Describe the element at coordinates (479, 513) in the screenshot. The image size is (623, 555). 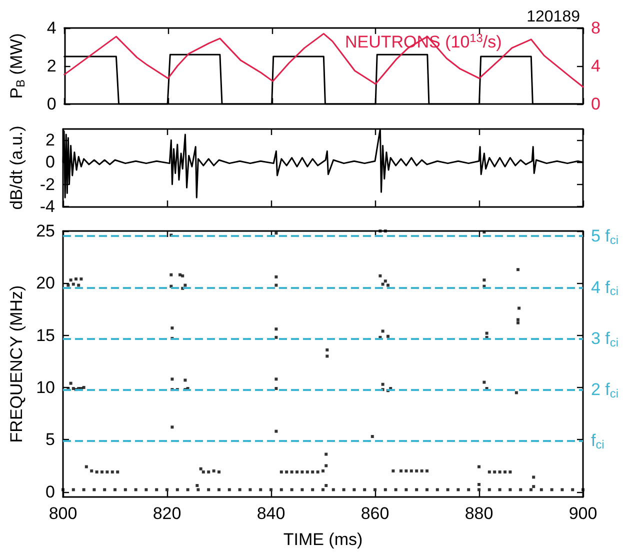
I see `x-tick-label: 880` at that location.